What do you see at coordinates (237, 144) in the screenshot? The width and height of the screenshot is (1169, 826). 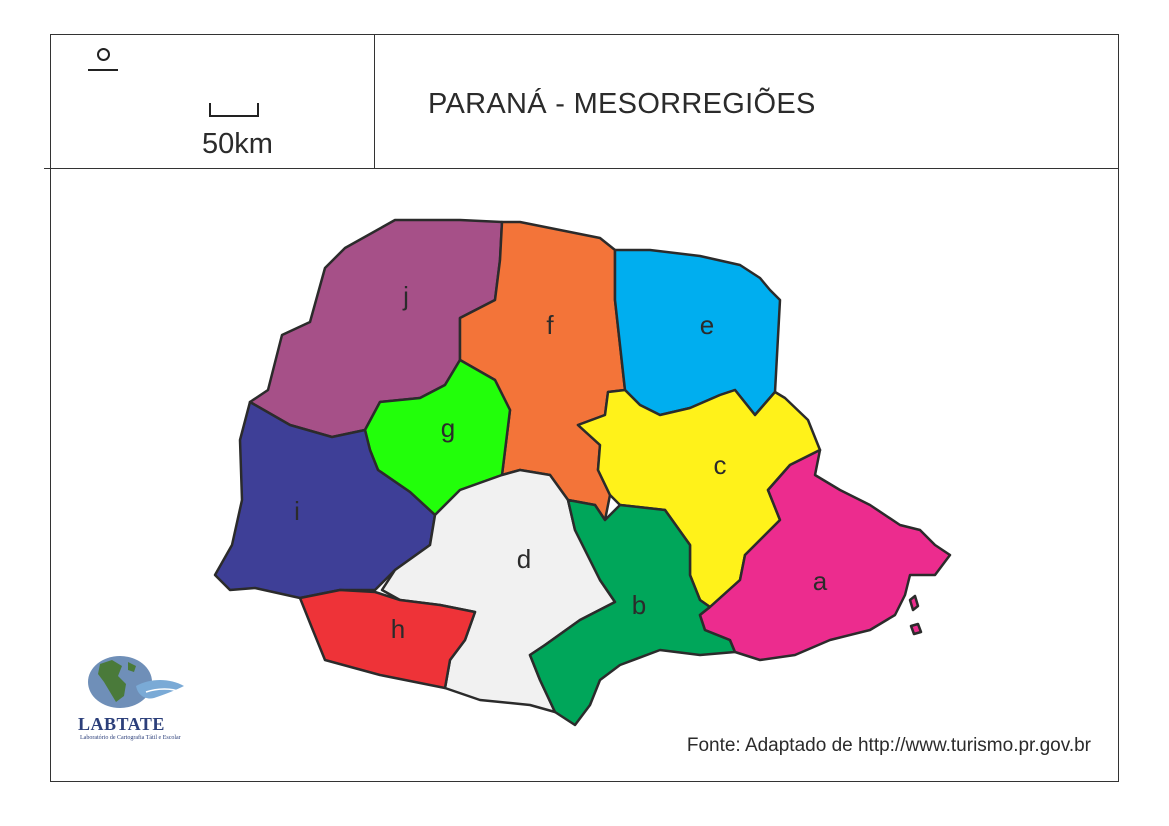 I see `scale-label: 50km` at bounding box center [237, 144].